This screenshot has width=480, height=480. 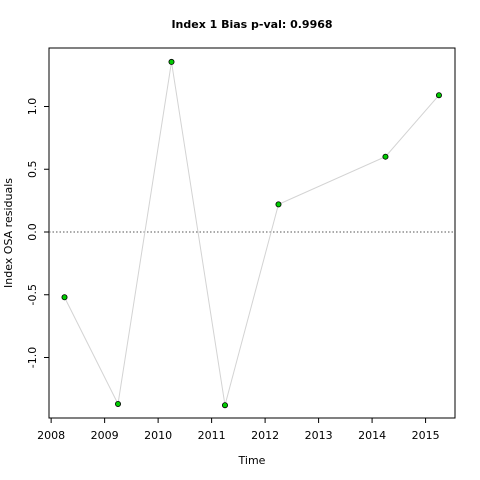 What do you see at coordinates (252, 460) in the screenshot?
I see `x-axis-label: Time` at bounding box center [252, 460].